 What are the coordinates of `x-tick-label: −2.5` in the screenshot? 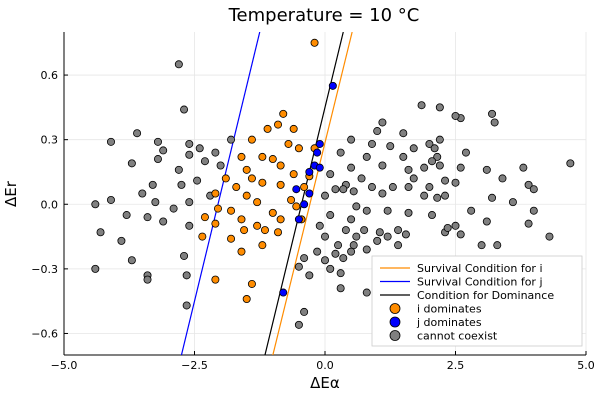 It's located at (194, 365).